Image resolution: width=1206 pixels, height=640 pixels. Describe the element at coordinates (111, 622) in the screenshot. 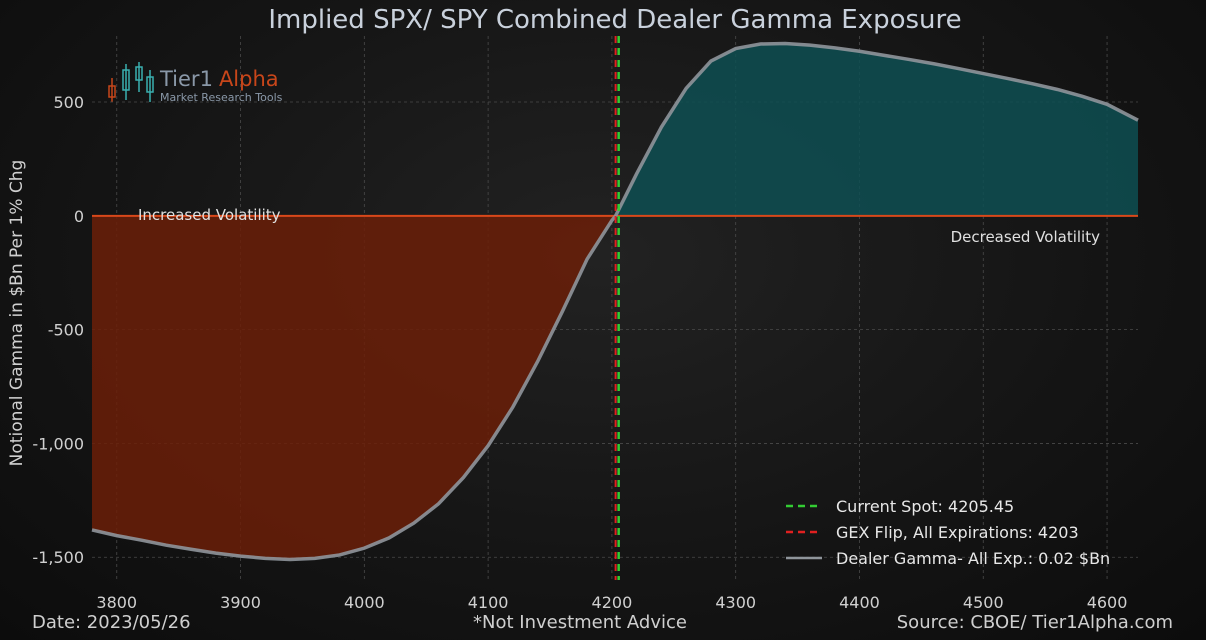

I see `footer-date: Date: 2023/05/26` at that location.